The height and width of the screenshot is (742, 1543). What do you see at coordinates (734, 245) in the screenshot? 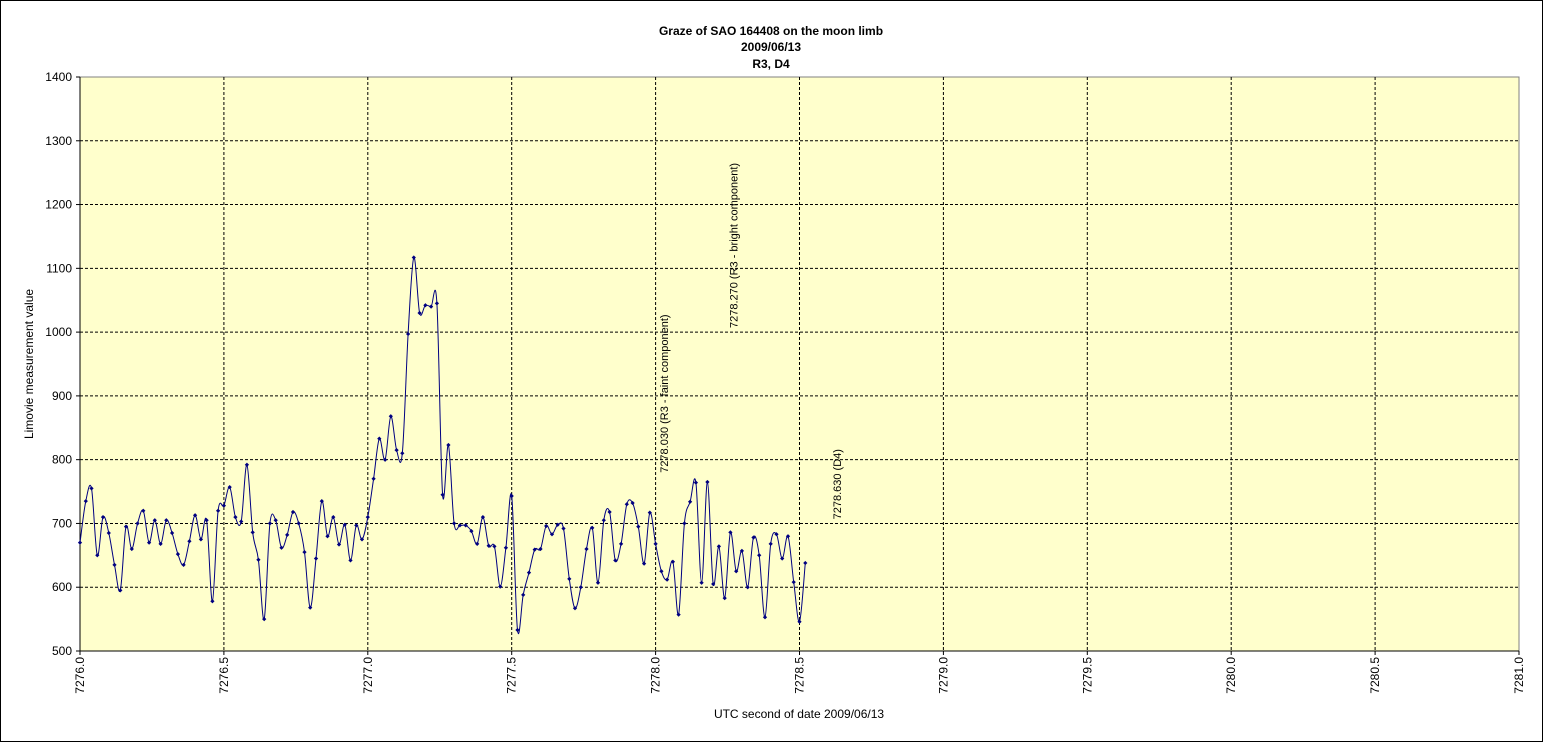
I see `annotation-label: 7278.270 (R3 - bright component)` at bounding box center [734, 245].